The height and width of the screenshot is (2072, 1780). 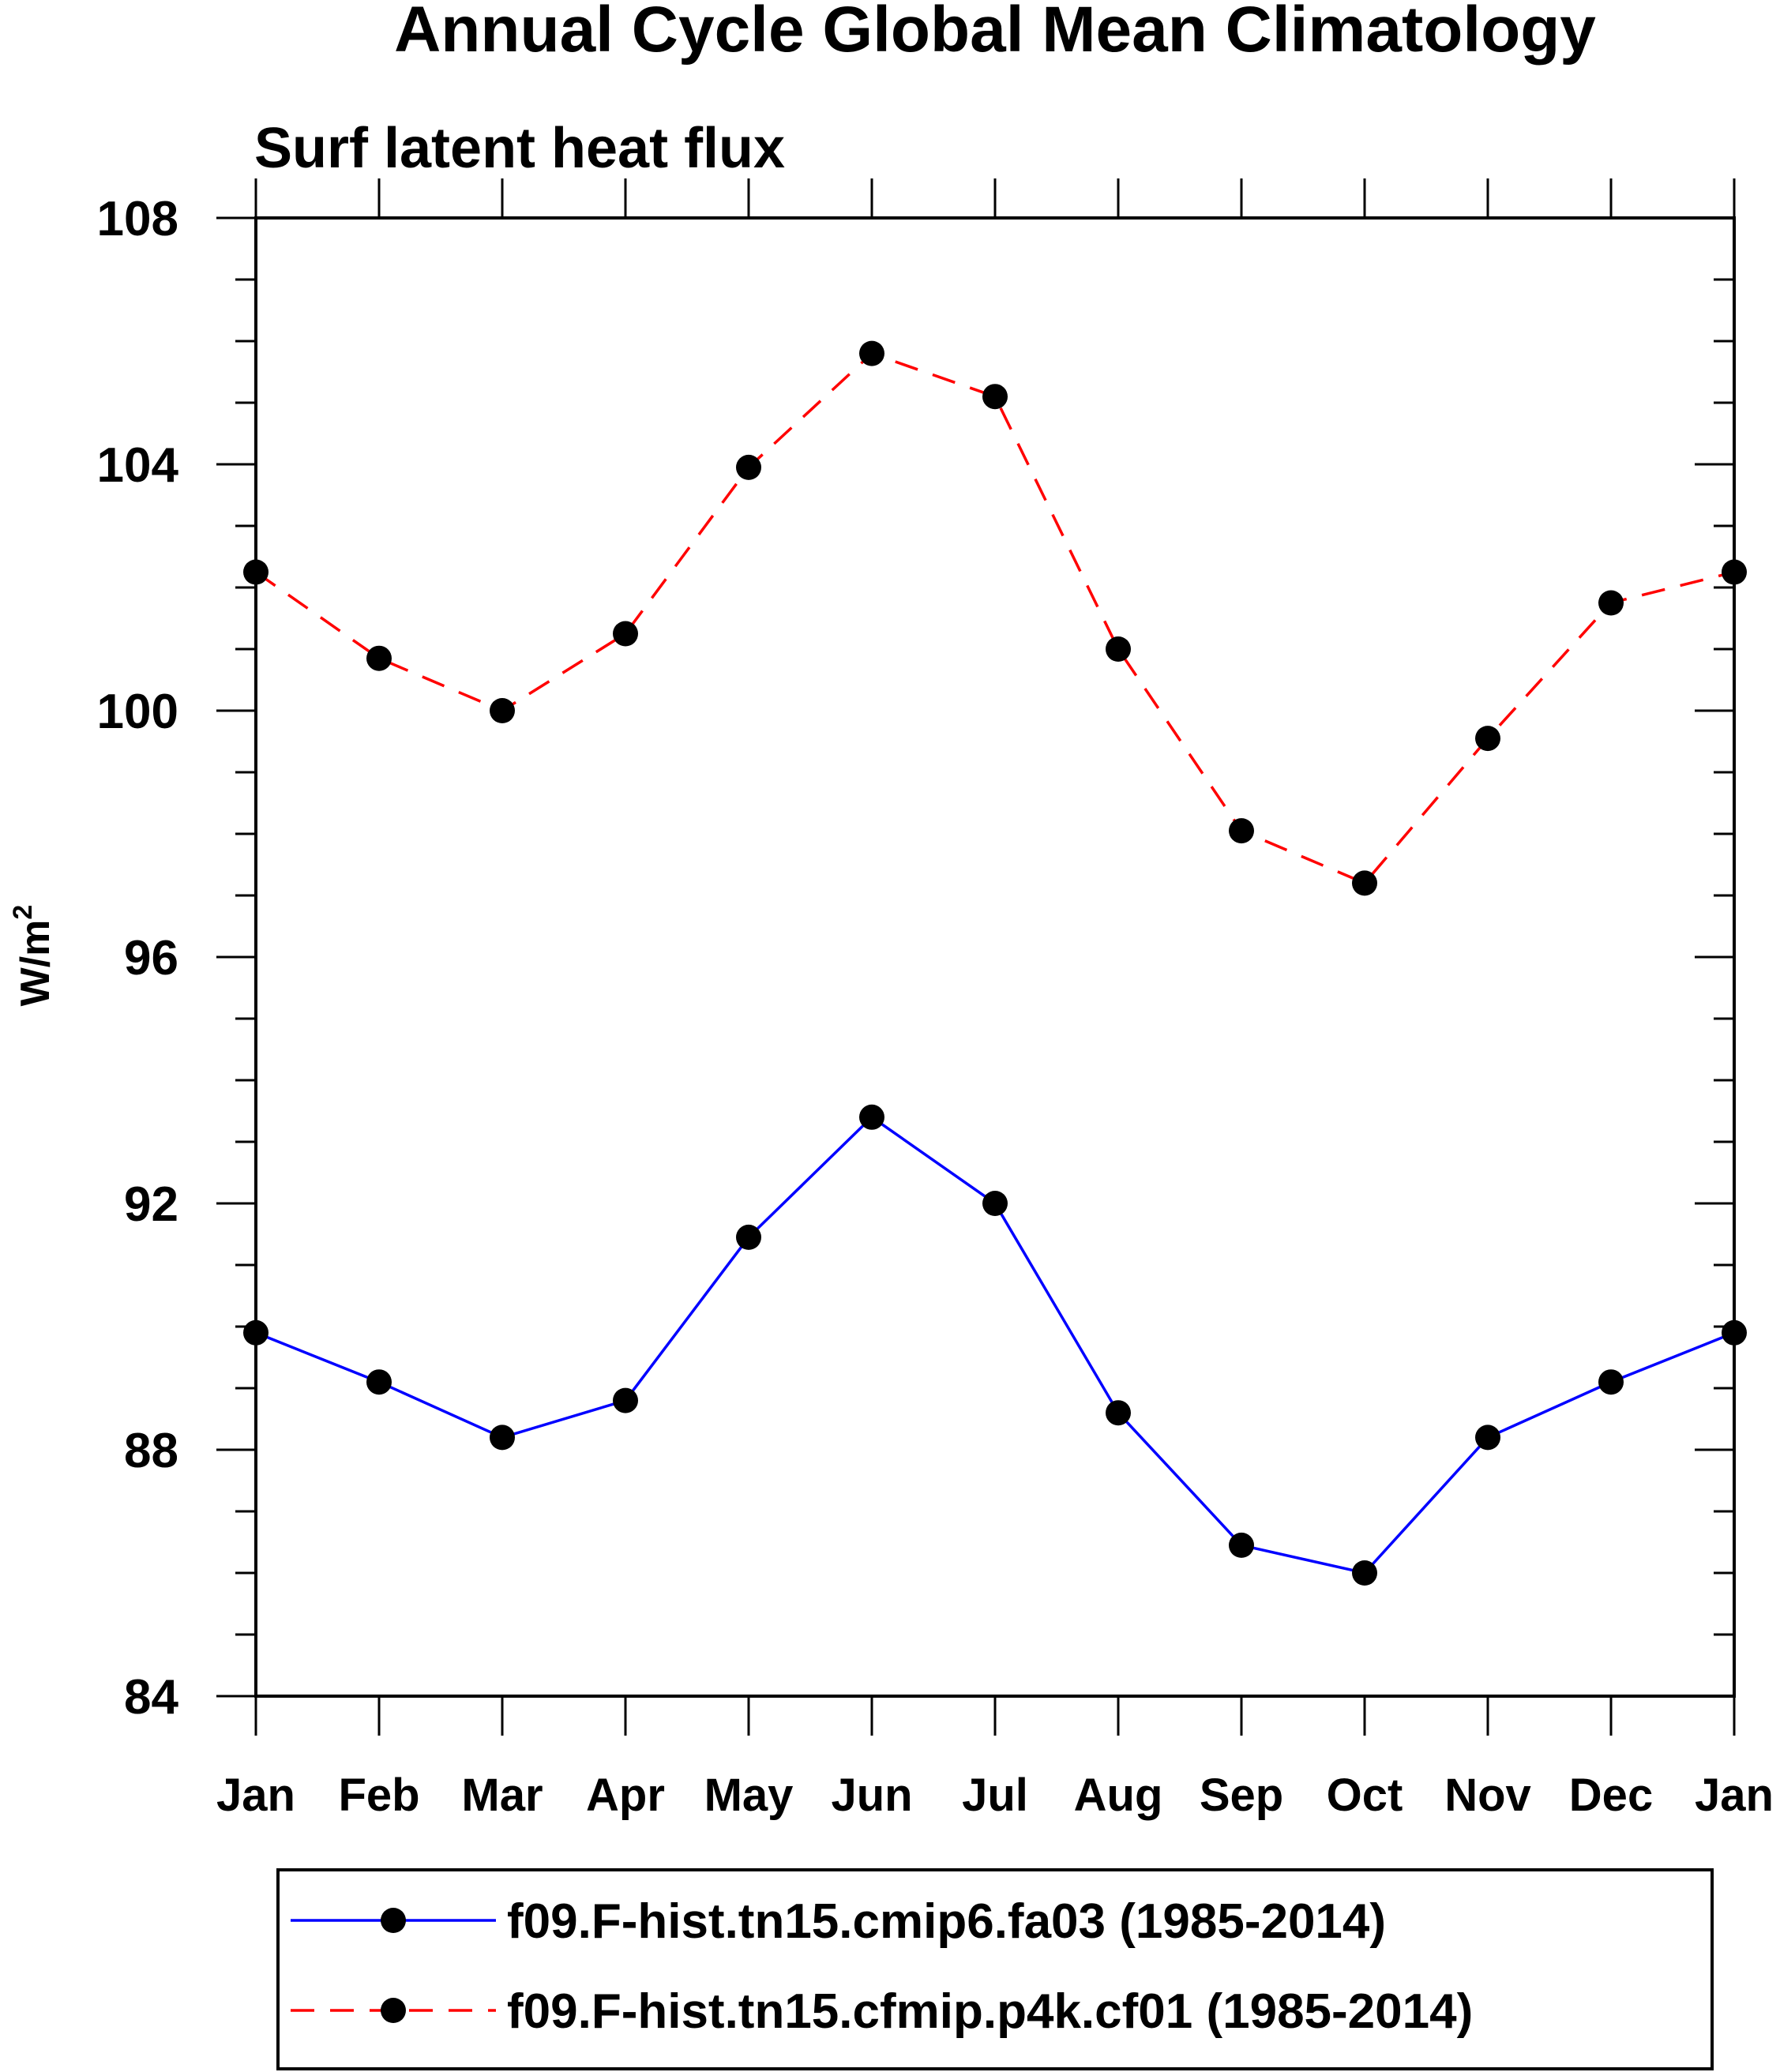 I want to click on x-tick-labels: Jan Feb Mar Apr May Jun Jul Aug Sep Oct Nov Dec Jan, so click(x=995, y=1795).